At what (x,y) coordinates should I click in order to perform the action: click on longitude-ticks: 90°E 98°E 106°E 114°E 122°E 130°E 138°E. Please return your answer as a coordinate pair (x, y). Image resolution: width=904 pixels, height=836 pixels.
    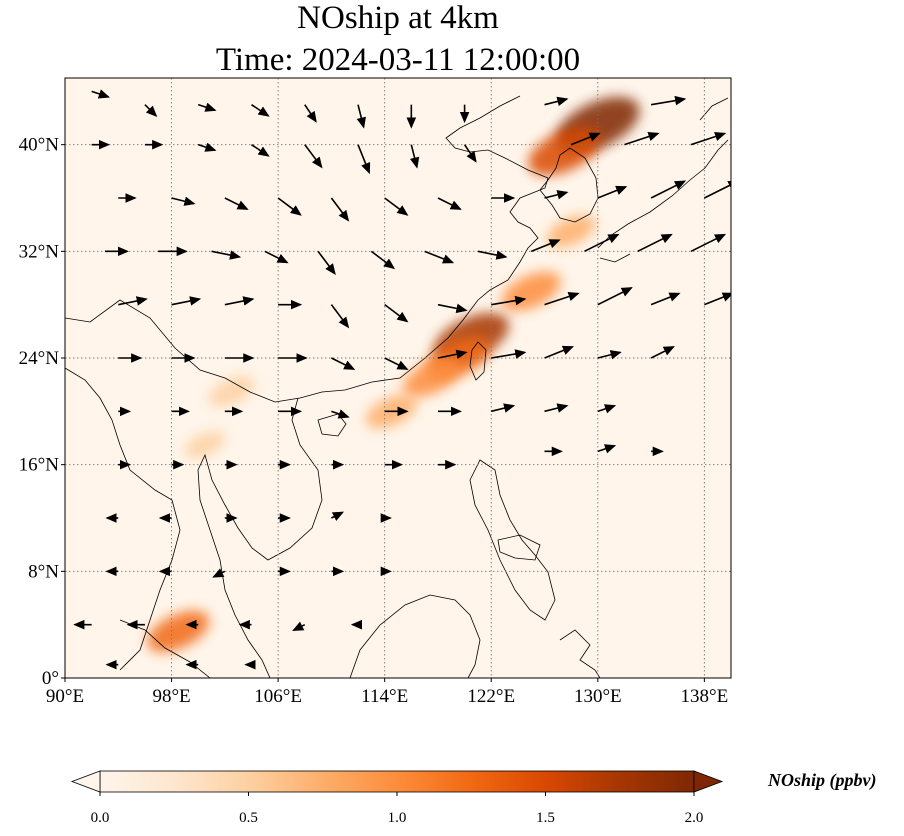
    Looking at the image, I should click on (387, 692).